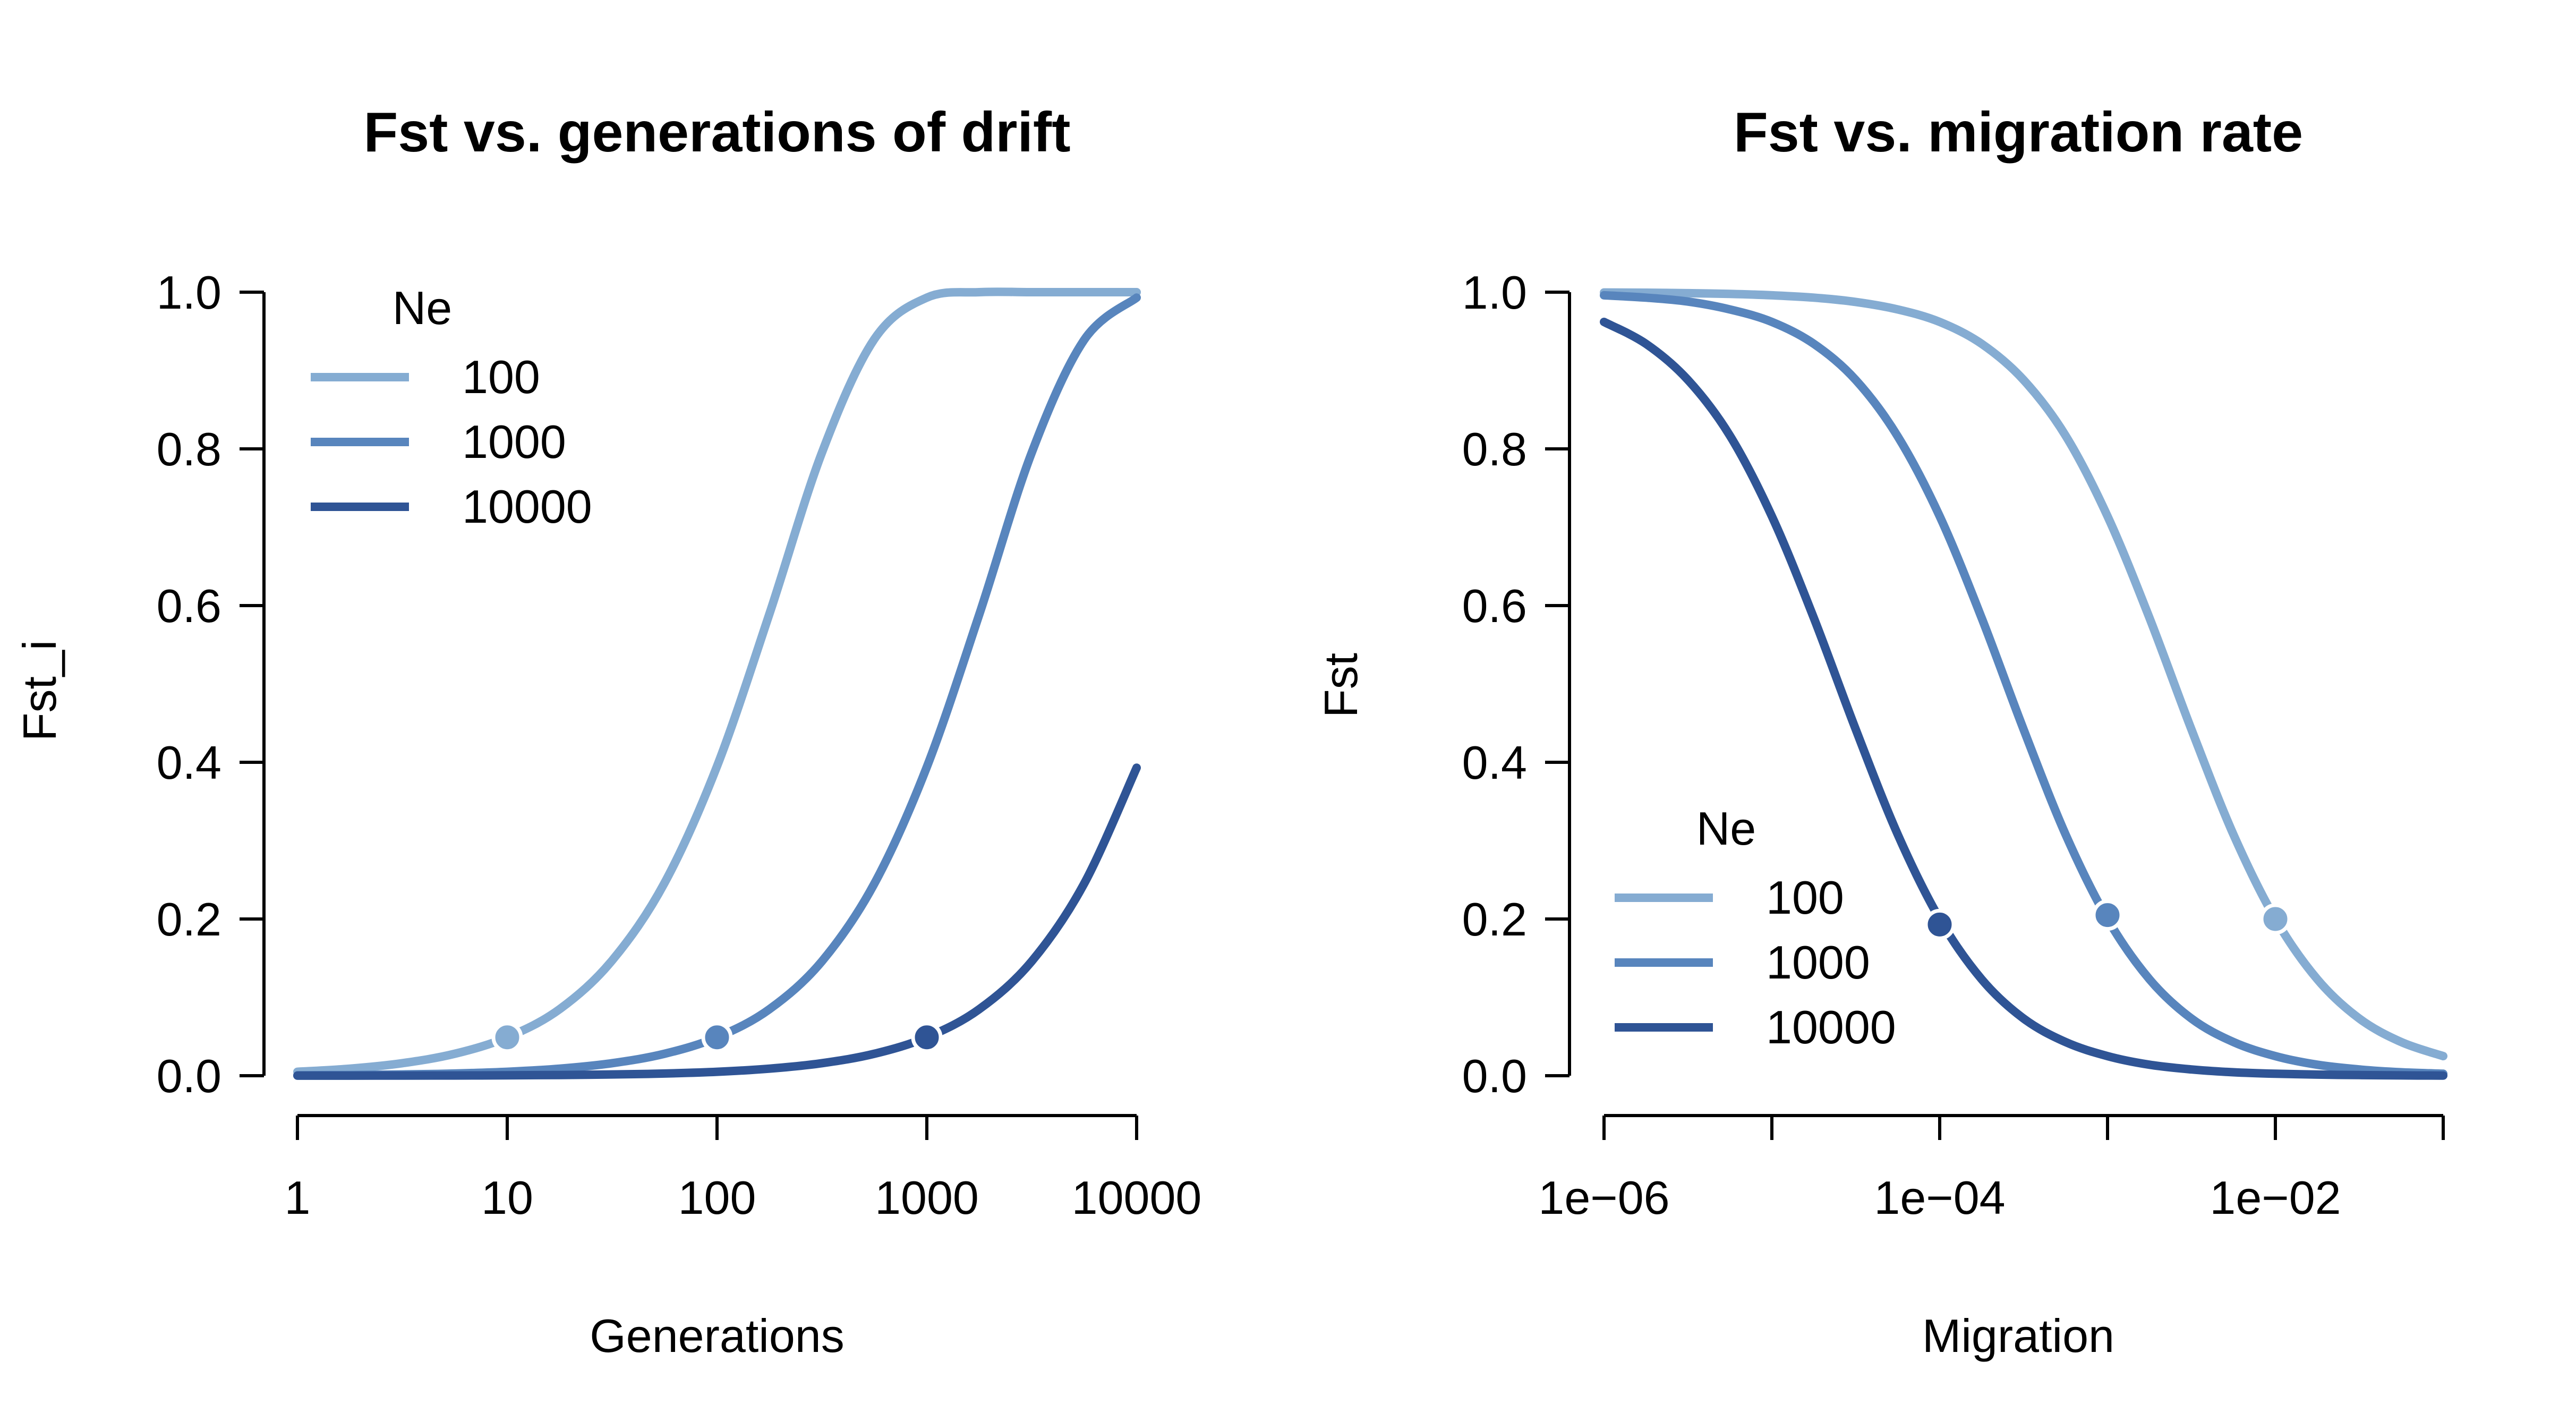 The height and width of the screenshot is (1421, 2576). What do you see at coordinates (717, 1335) in the screenshot?
I see `x-axis-label: Generations` at bounding box center [717, 1335].